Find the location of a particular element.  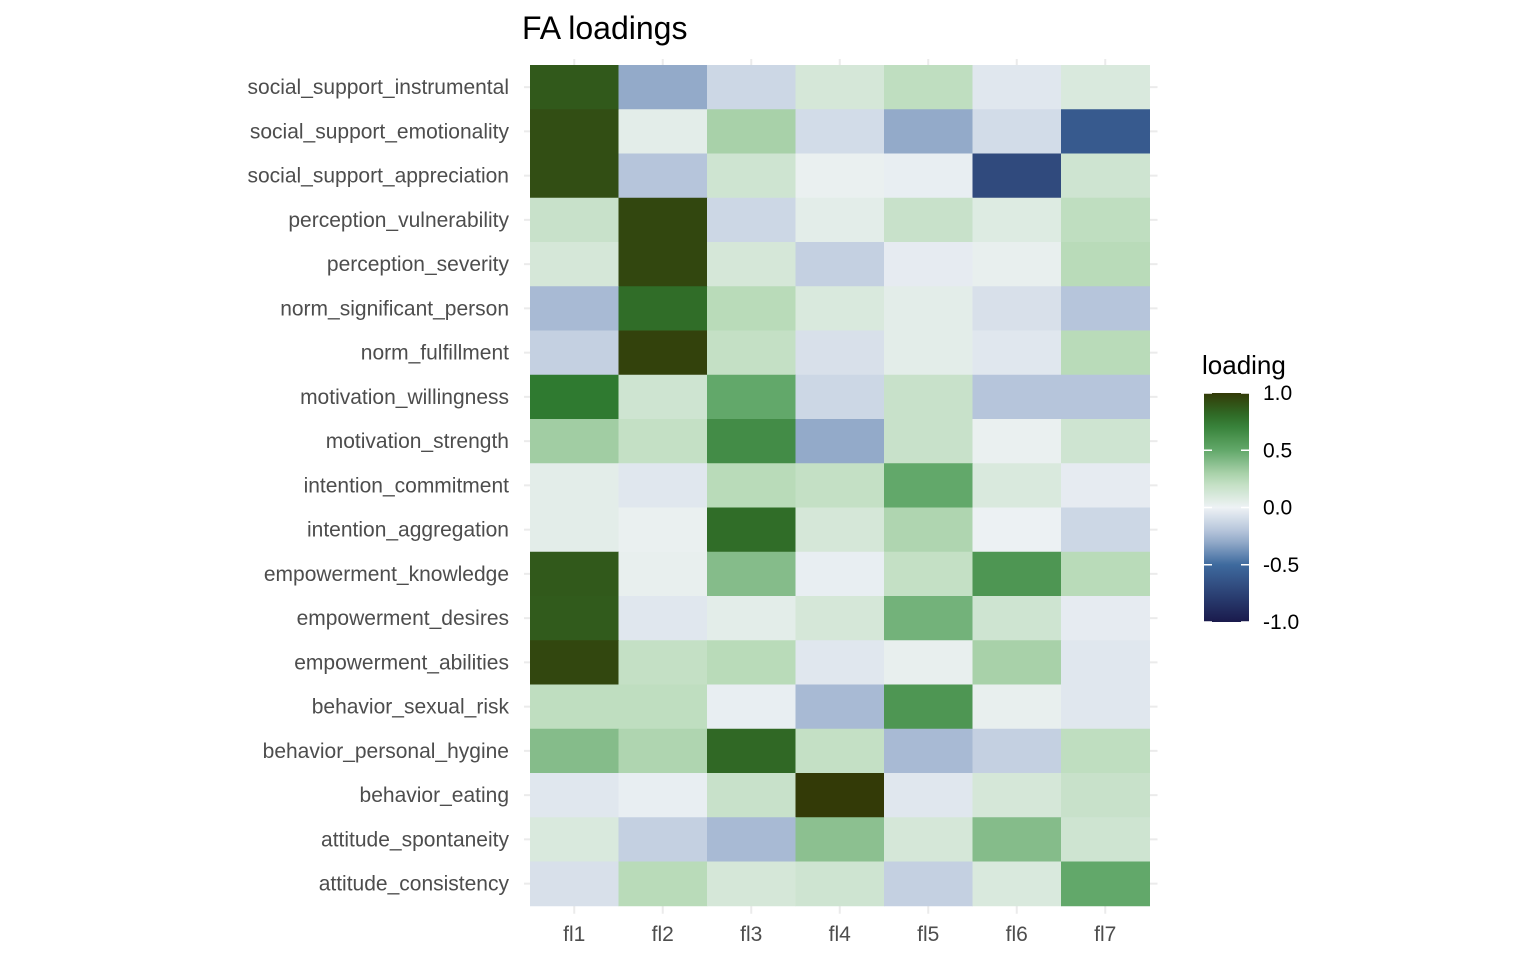

x-tick-label: fl3 is located at coordinates (751, 934).